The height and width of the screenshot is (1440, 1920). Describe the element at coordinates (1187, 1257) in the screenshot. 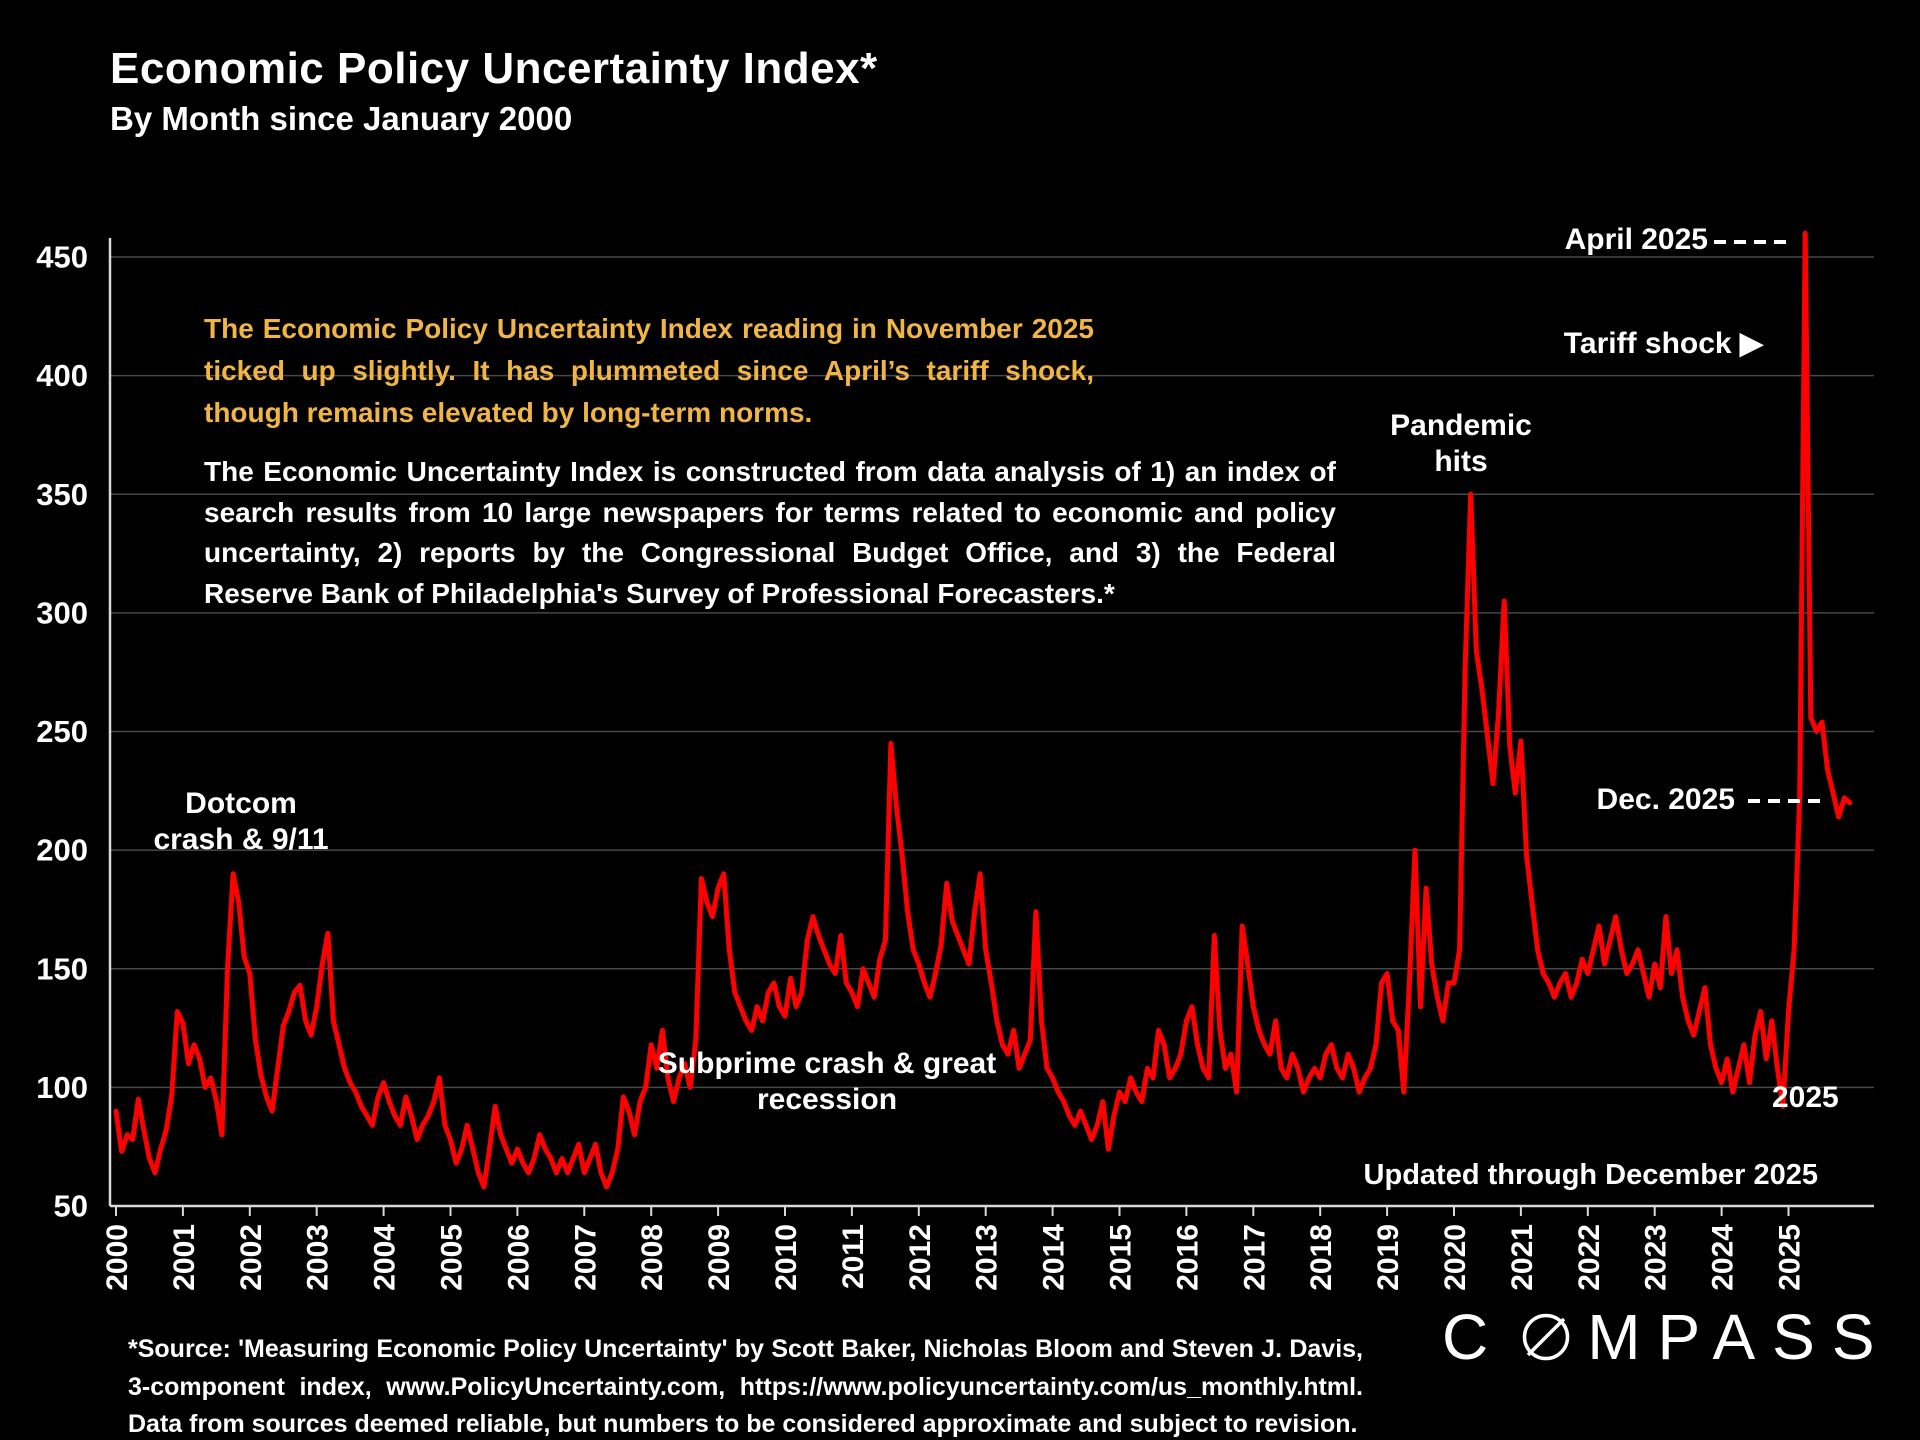

I see `x-axis-year-label: 2016` at that location.